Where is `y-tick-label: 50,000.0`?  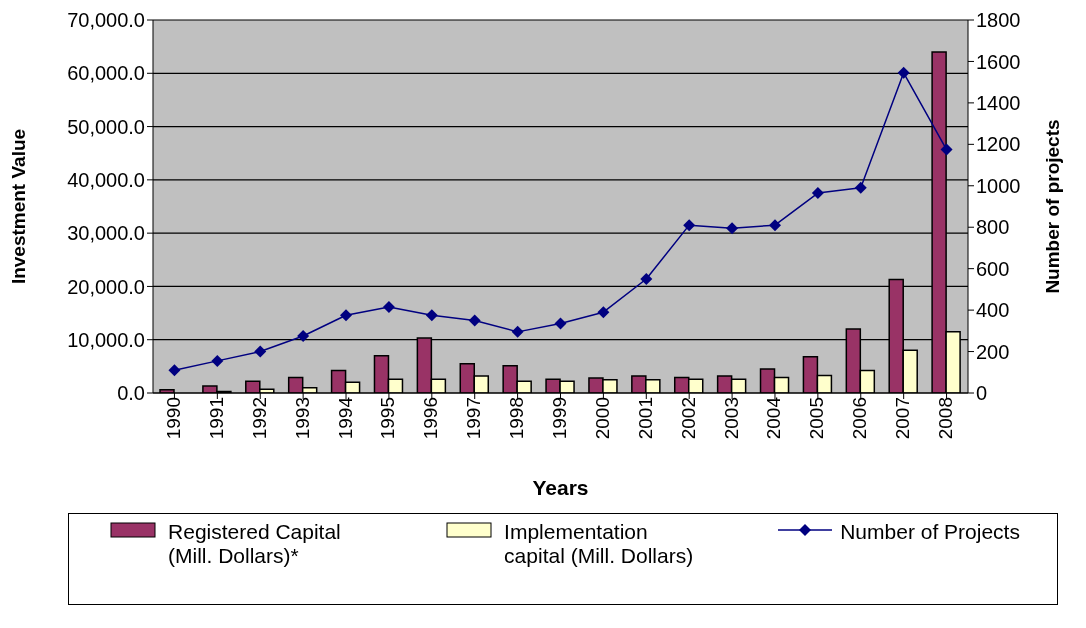
y-tick-label: 50,000.0 is located at coordinates (106, 126).